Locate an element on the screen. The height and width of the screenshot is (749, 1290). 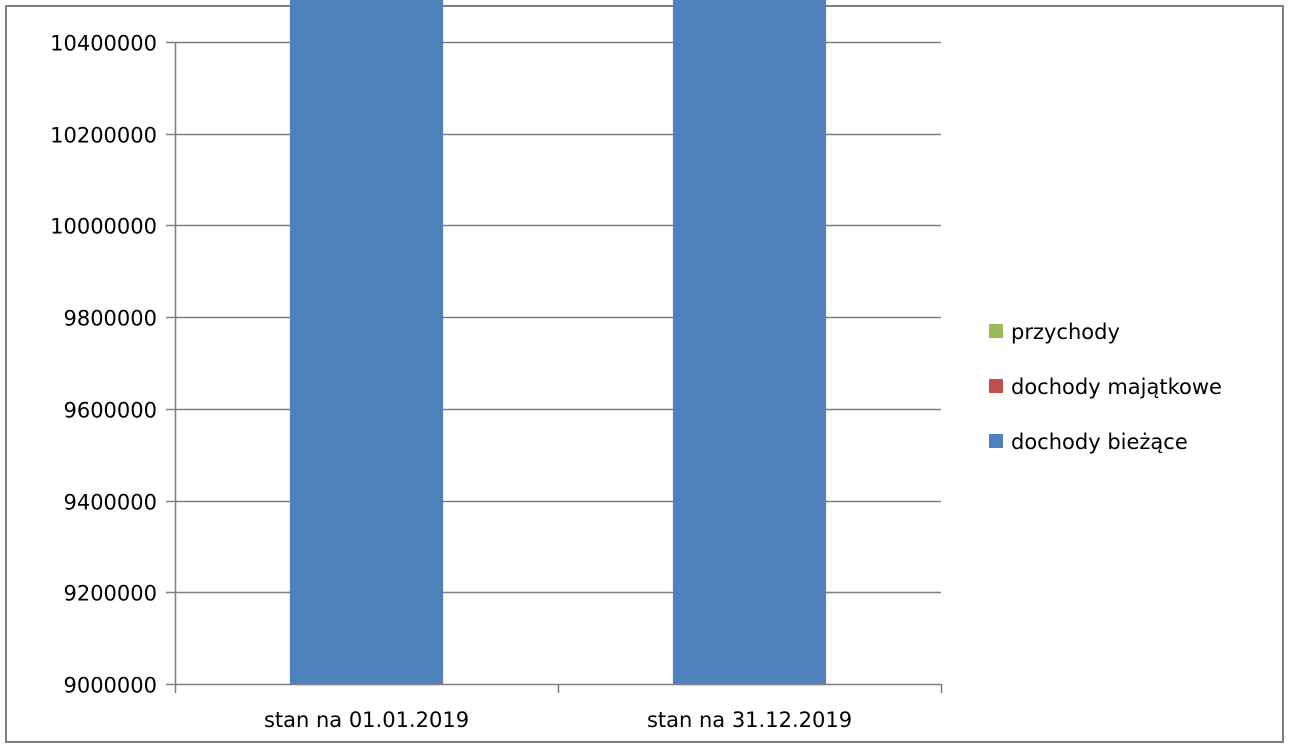
legend-label: dochody bieżące is located at coordinates (1099, 442).